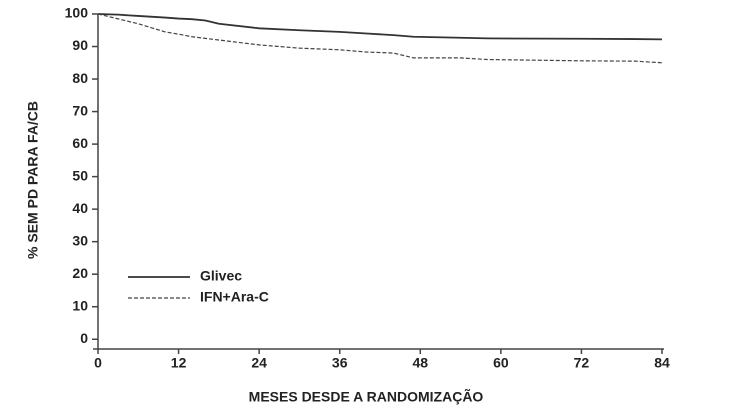 The image size is (754, 420). I want to click on y-tick-label: 80, so click(80, 78).